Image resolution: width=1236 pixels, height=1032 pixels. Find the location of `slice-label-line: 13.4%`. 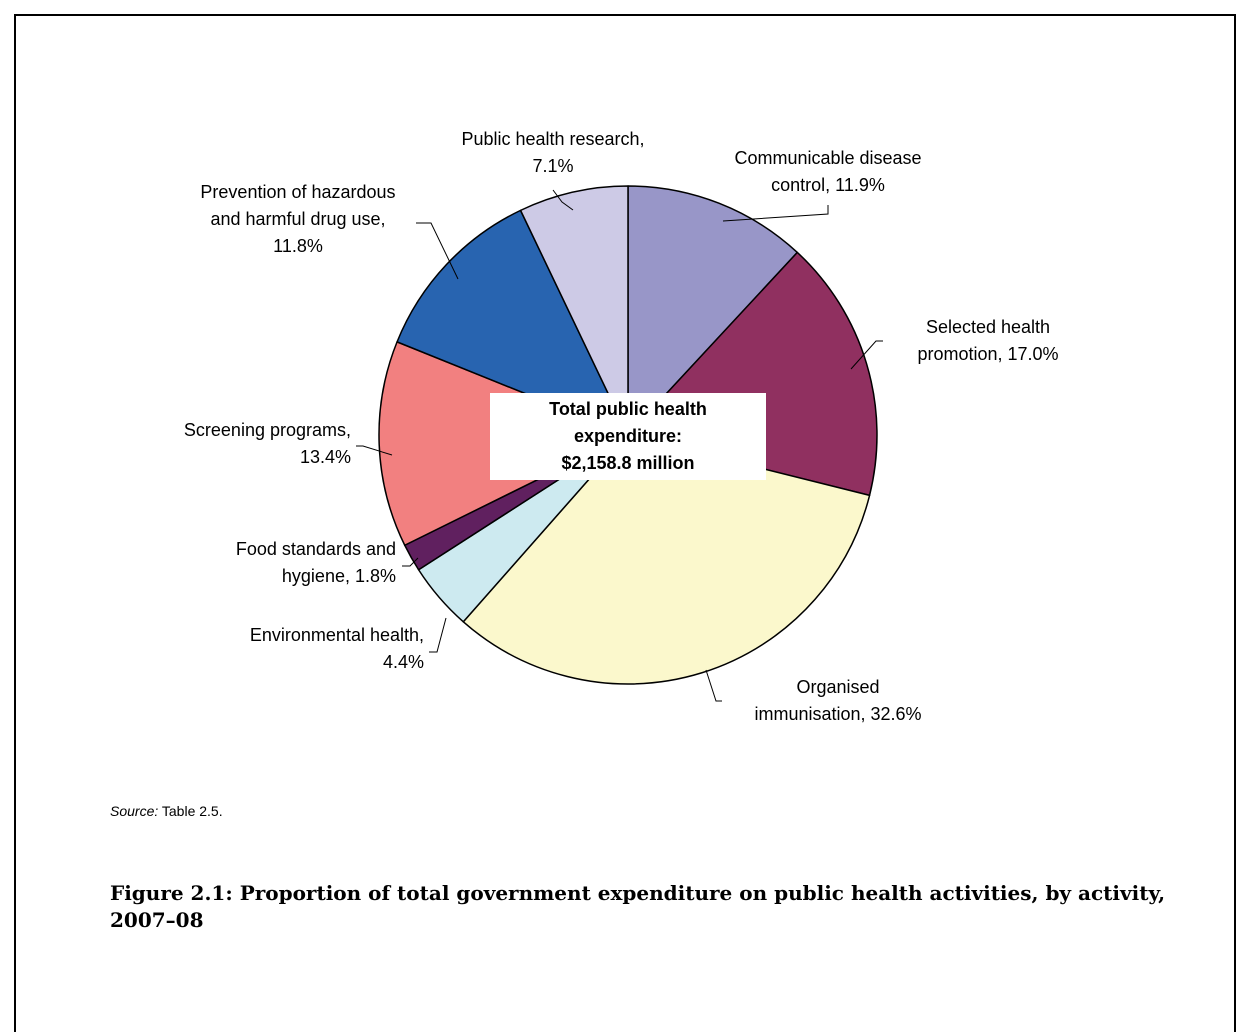

slice-label-line: 13.4% is located at coordinates (325, 457).